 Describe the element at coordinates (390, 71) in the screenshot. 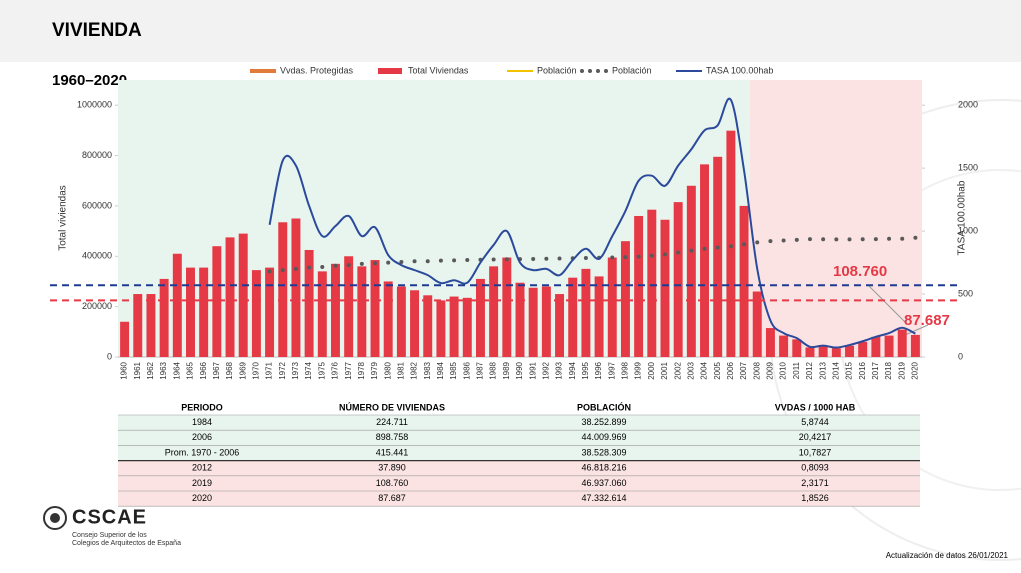

I see `legend-swatch` at that location.